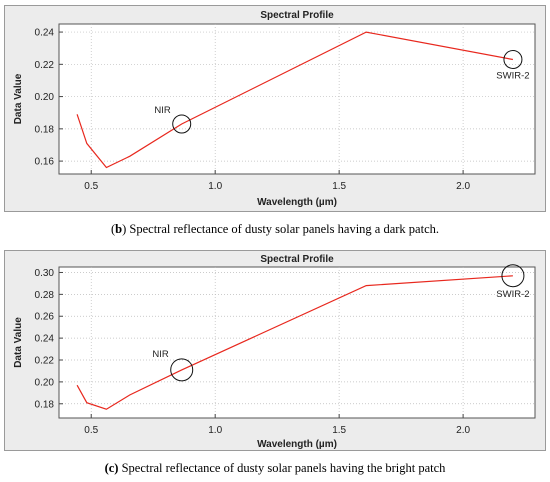 The height and width of the screenshot is (482, 550). What do you see at coordinates (45, 162) in the screenshot?
I see `chart1-y-tick-label: 0.16` at bounding box center [45, 162].